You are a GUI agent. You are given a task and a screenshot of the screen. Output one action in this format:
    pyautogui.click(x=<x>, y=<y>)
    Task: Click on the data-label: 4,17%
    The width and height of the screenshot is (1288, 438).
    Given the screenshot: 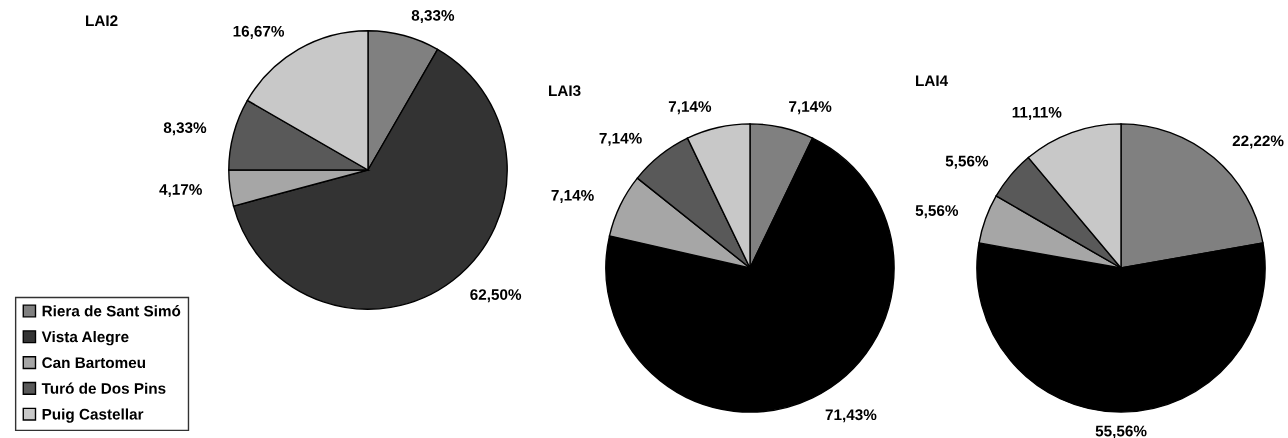 What is the action you would take?
    pyautogui.click(x=180, y=191)
    